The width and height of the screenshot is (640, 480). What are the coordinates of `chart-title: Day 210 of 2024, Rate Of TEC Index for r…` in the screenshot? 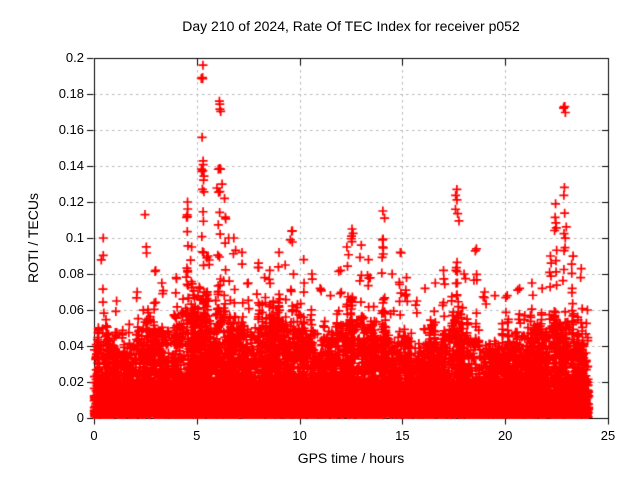 It's located at (351, 26).